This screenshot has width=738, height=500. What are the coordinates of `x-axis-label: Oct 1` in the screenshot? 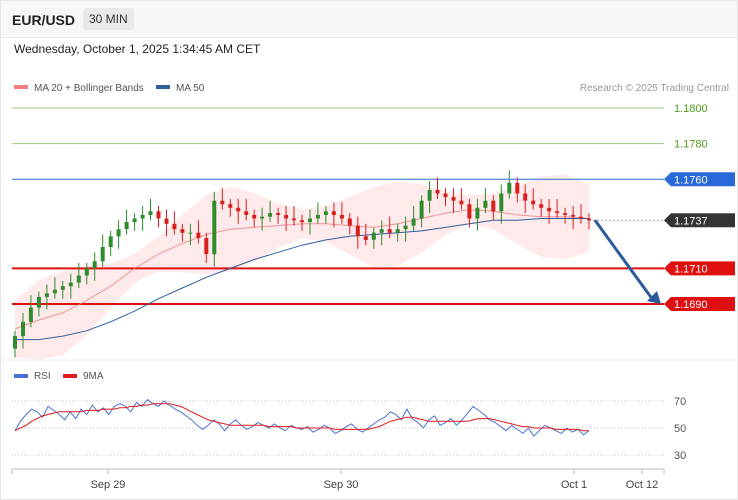 It's located at (574, 485).